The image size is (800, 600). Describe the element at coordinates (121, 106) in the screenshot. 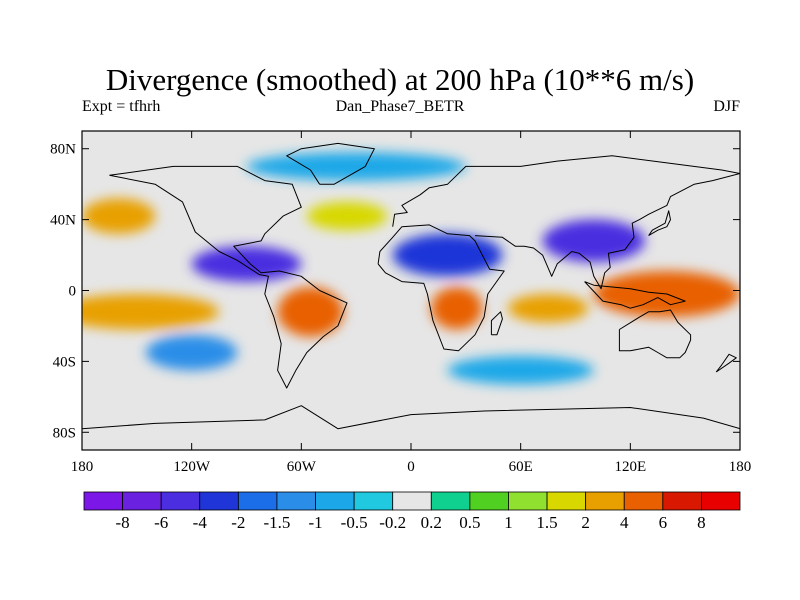

I see `experiment-label: Expt = tfhrh` at that location.